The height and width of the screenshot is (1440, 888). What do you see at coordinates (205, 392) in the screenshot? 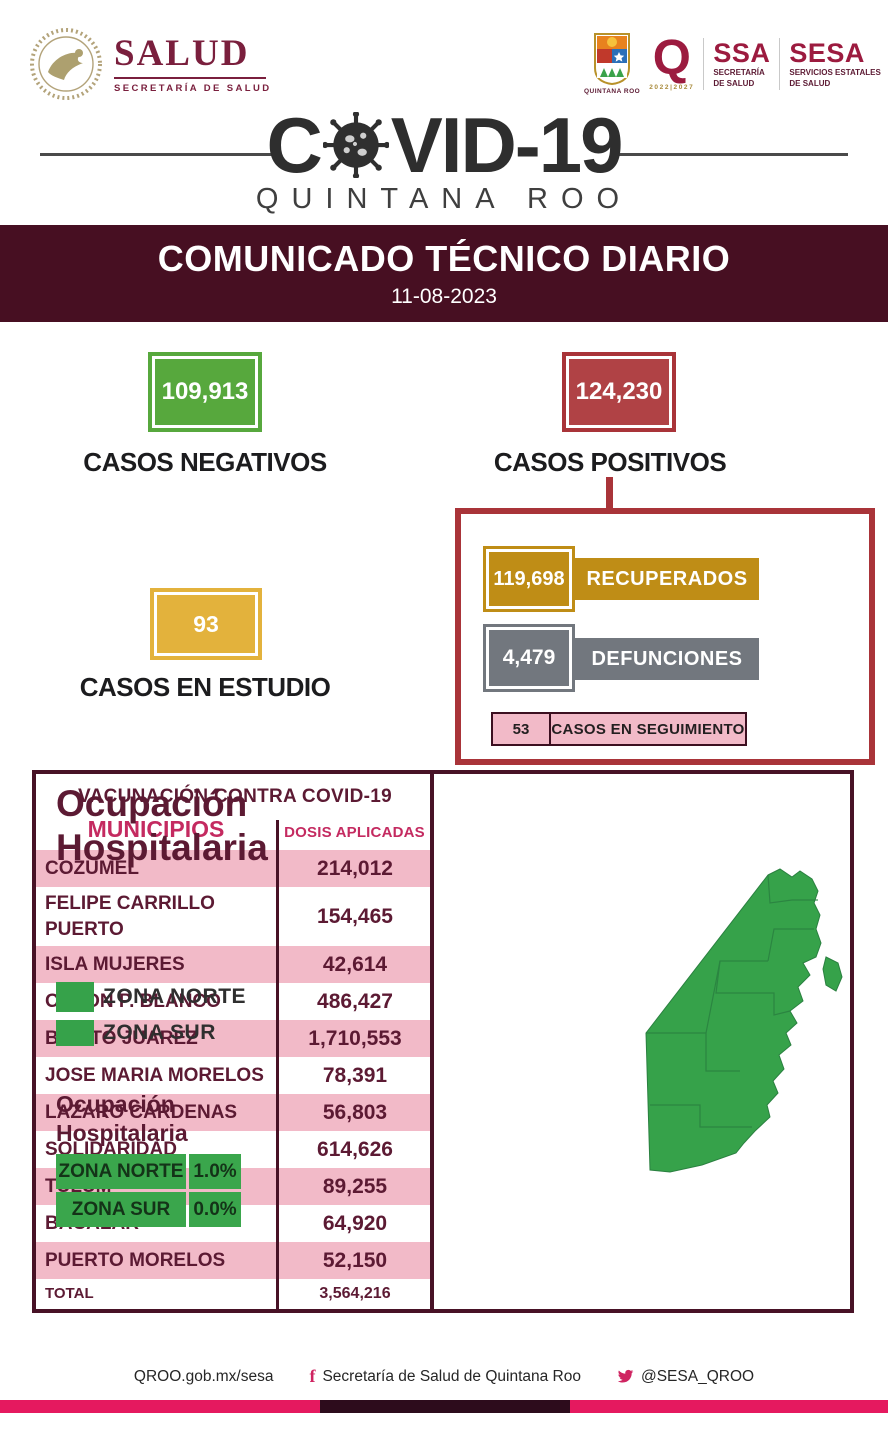
I see `negativos-box: 109,913` at bounding box center [205, 392].